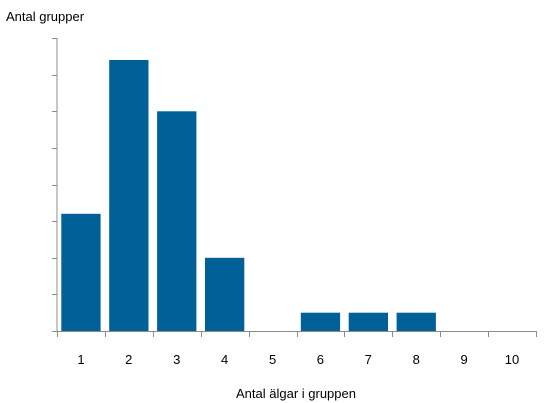  What do you see at coordinates (368, 359) in the screenshot?
I see `x-tick-label-7: 7` at bounding box center [368, 359].